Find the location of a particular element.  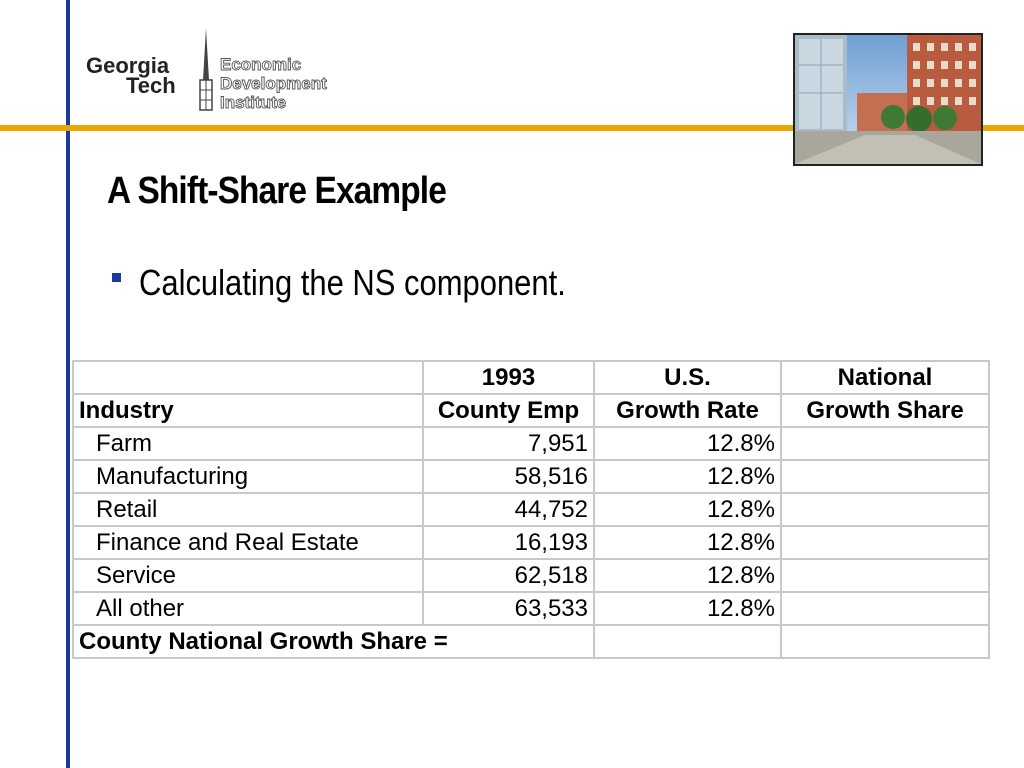

table-row: Service 62,518 12.8% is located at coordinates (531, 575).